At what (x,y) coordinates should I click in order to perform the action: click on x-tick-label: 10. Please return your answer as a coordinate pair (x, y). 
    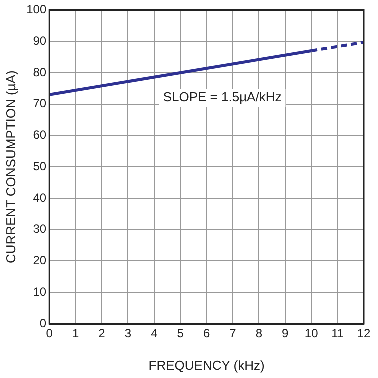
    Looking at the image, I should click on (311, 333).